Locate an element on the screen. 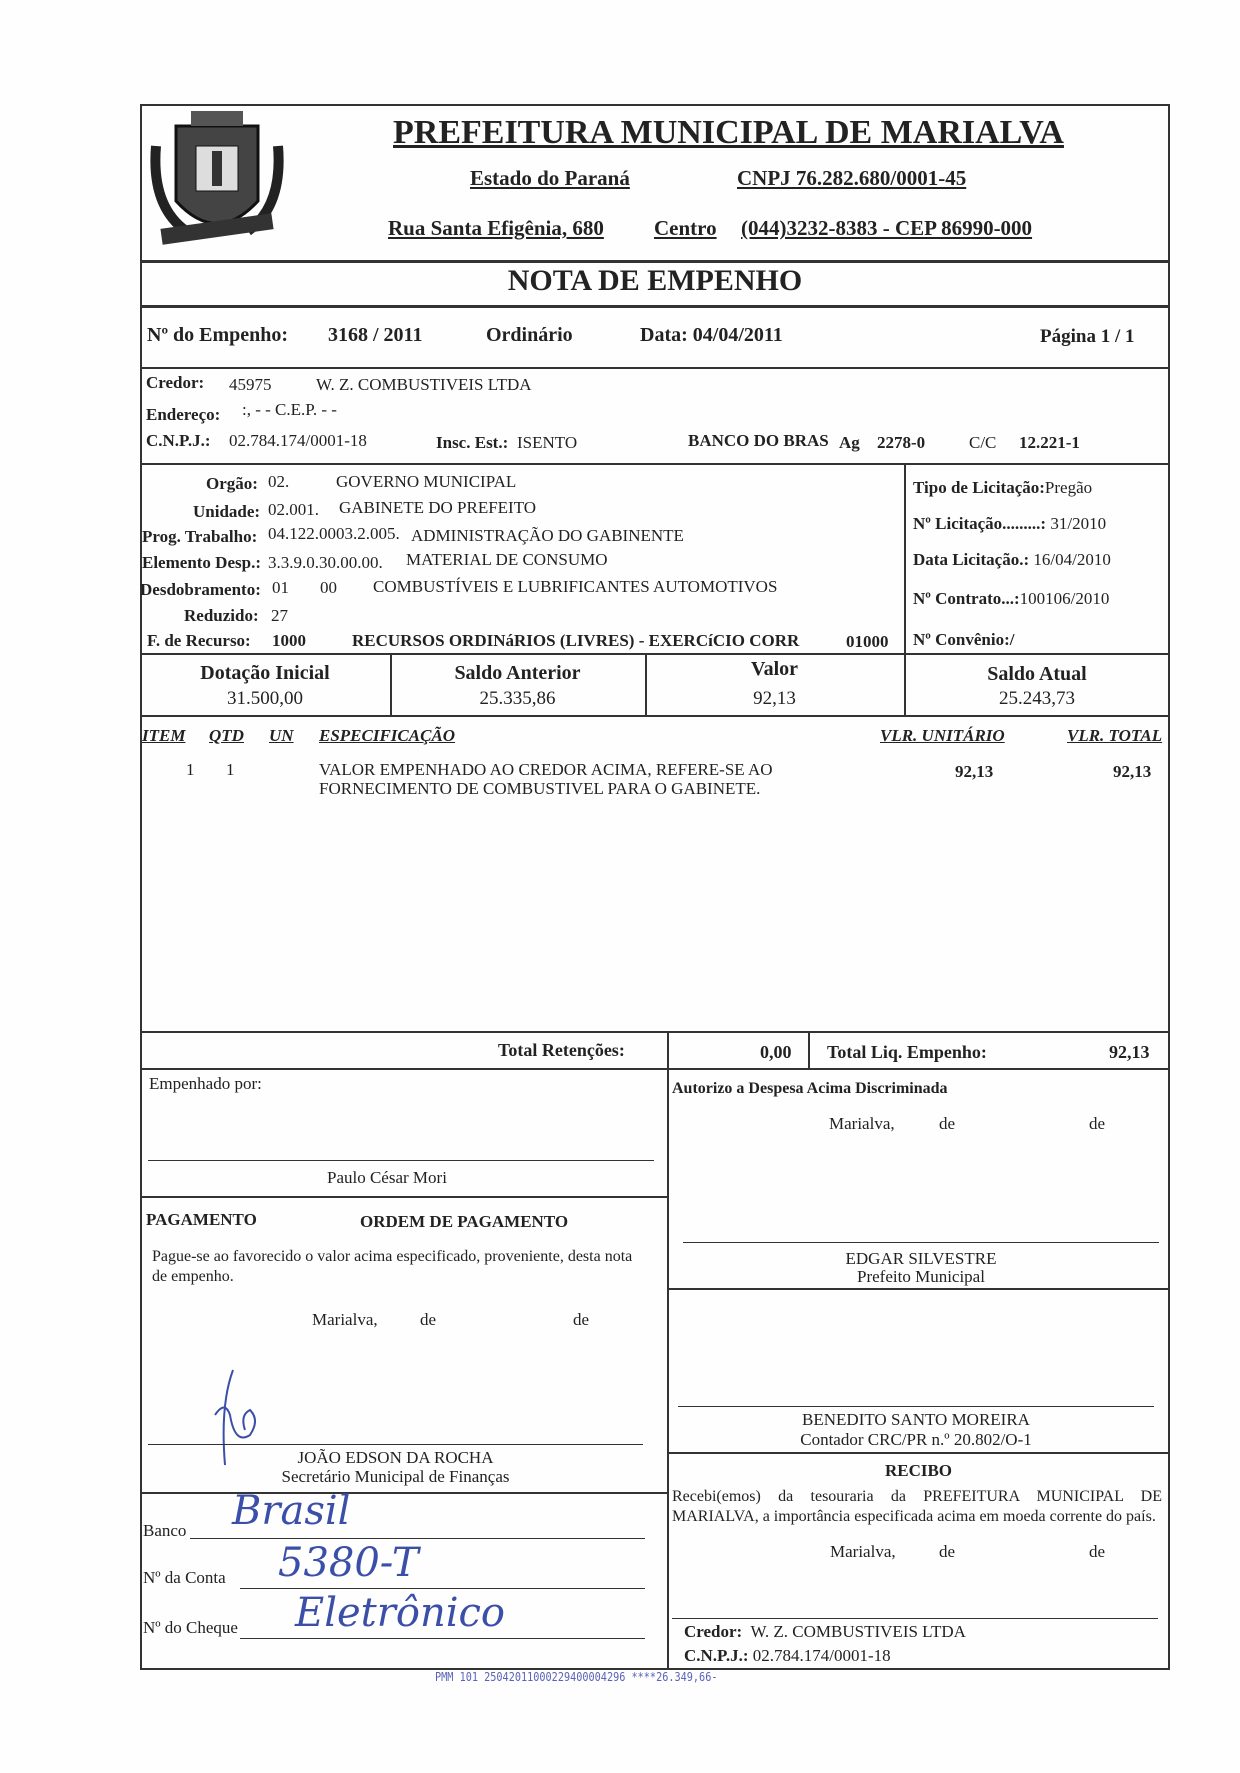 The width and height of the screenshot is (1240, 1773). pagamento-name: JOÃO EDSON DA ROCHA is located at coordinates (395, 1457).